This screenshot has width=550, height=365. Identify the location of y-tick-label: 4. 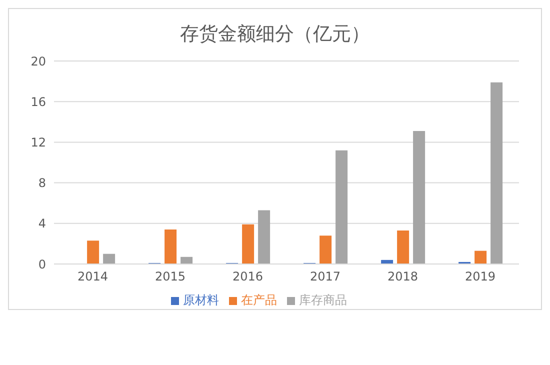
(42, 223).